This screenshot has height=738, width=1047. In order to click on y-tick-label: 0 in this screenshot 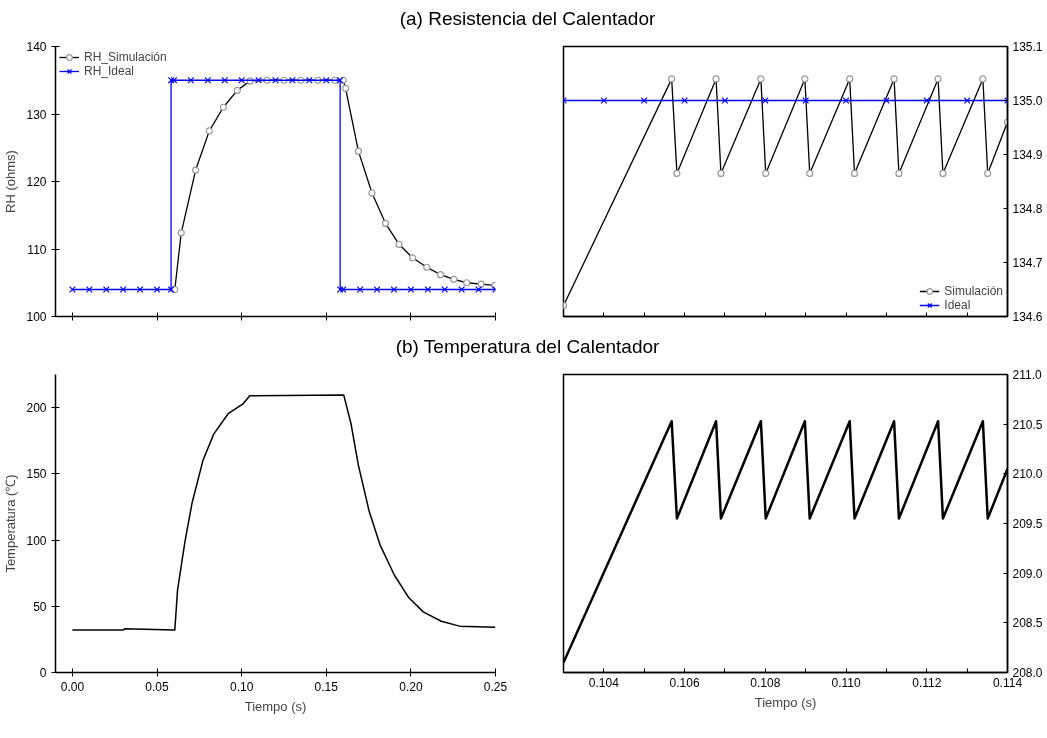, I will do `click(43, 673)`.